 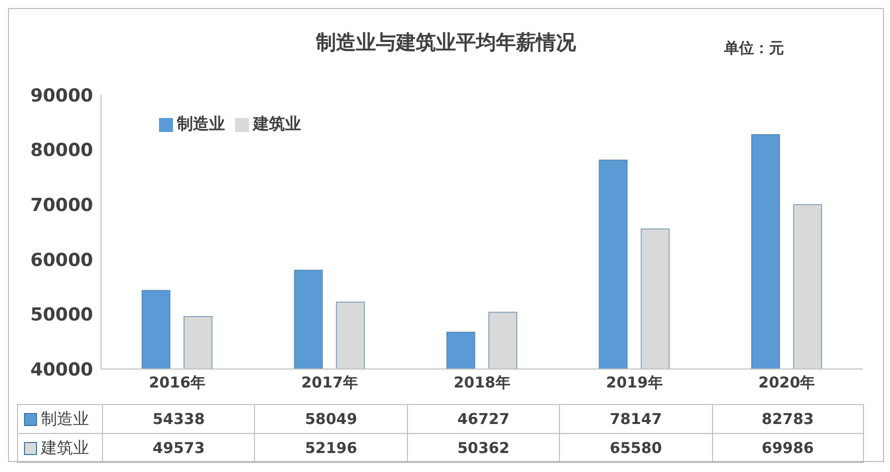 What do you see at coordinates (787, 383) in the screenshot?
I see `x-tick-label: 2020年` at bounding box center [787, 383].